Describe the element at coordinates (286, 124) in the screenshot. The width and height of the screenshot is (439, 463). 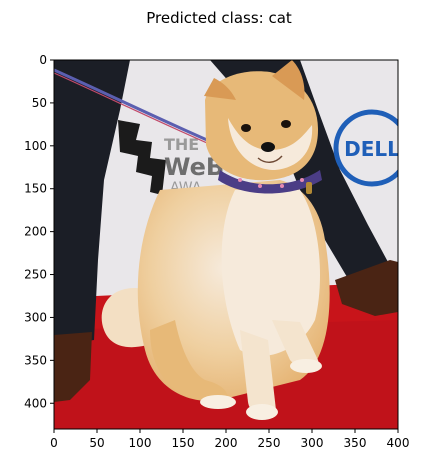
I see `dog-eye-right` at that location.